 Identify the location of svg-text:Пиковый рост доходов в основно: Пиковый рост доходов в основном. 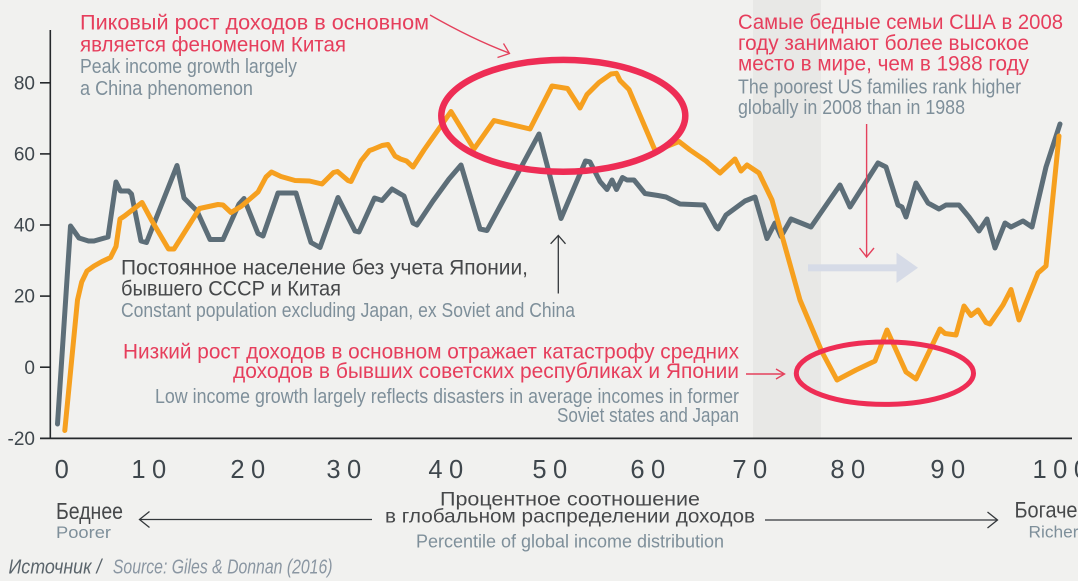
(254, 23).